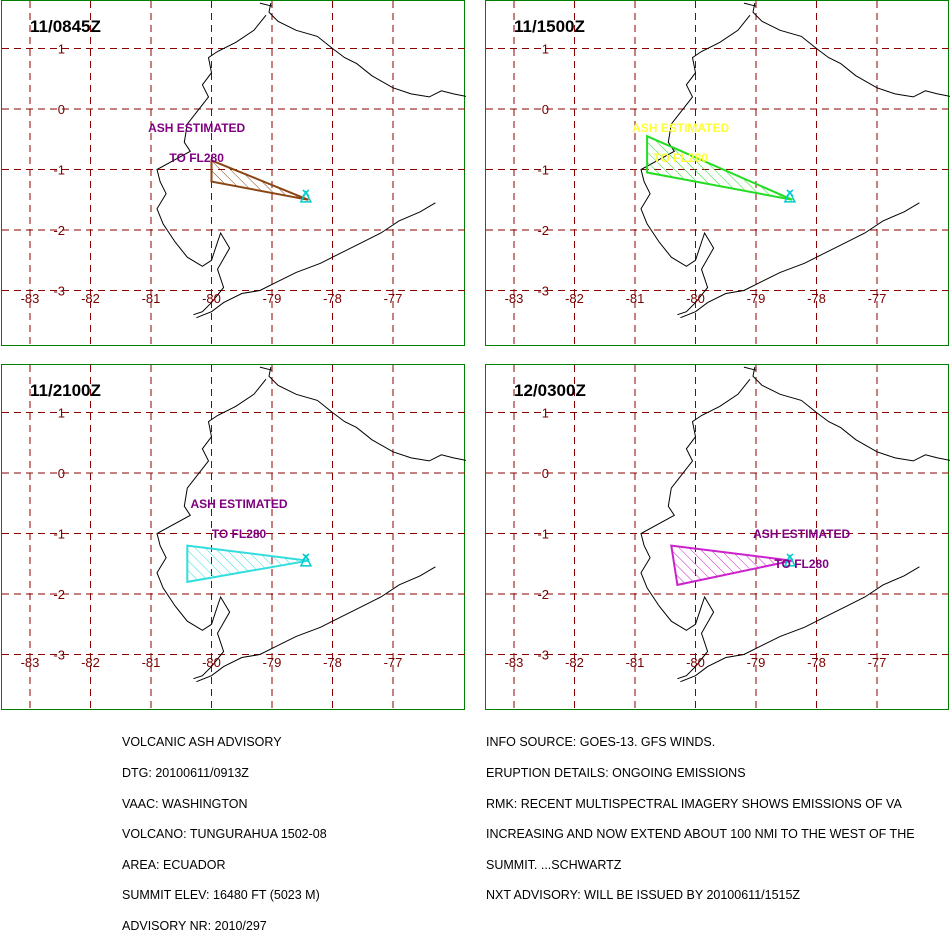 Image resolution: width=950 pixels, height=941 pixels. What do you see at coordinates (185, 773) in the screenshot?
I see `advisory-line: DTG: 20100611/0913Z` at bounding box center [185, 773].